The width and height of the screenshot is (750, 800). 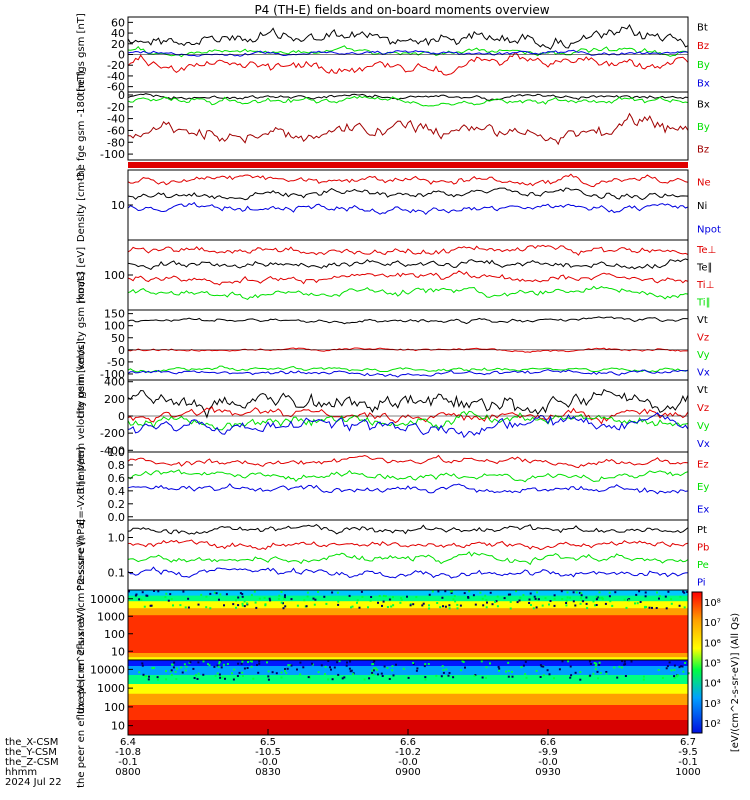 What do you see at coordinates (408, 489) in the screenshot?
I see `series-line-ex` at bounding box center [408, 489].